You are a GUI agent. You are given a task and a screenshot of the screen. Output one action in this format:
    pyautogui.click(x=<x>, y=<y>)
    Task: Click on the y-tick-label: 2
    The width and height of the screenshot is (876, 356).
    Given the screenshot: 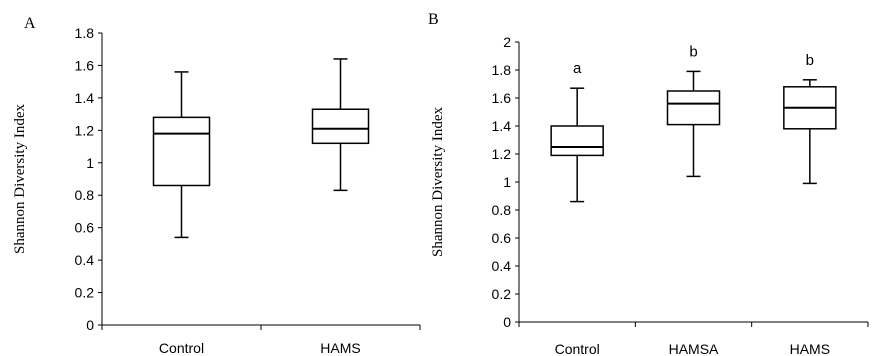 What is the action you would take?
    pyautogui.click(x=507, y=42)
    